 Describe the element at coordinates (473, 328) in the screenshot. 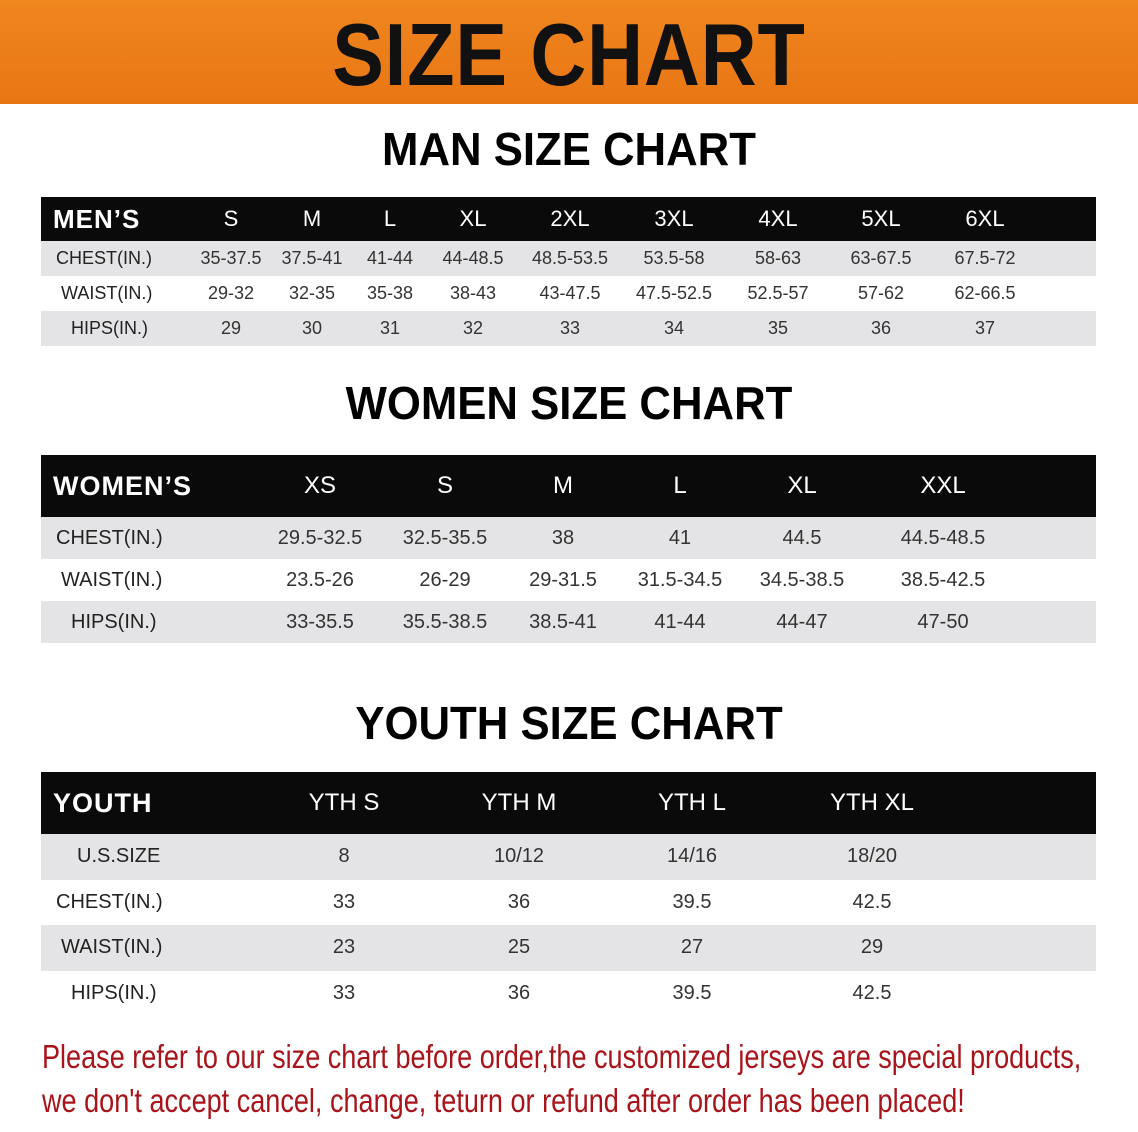

I see `men-cell-value: 32` at that location.